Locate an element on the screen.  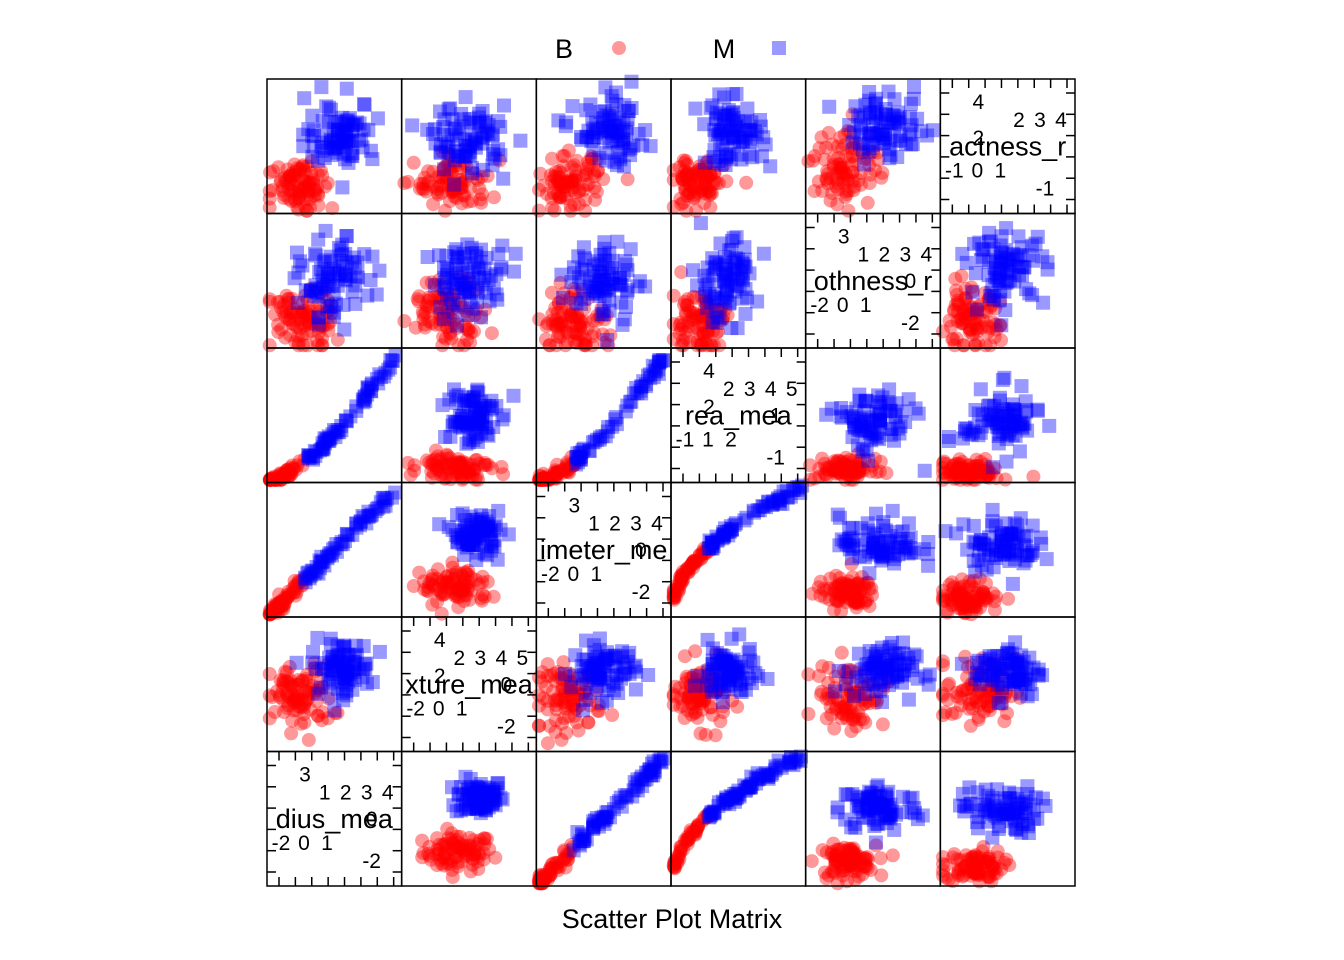
panel-compactness_mean-vs-area_mean is located at coordinates (996, 428).